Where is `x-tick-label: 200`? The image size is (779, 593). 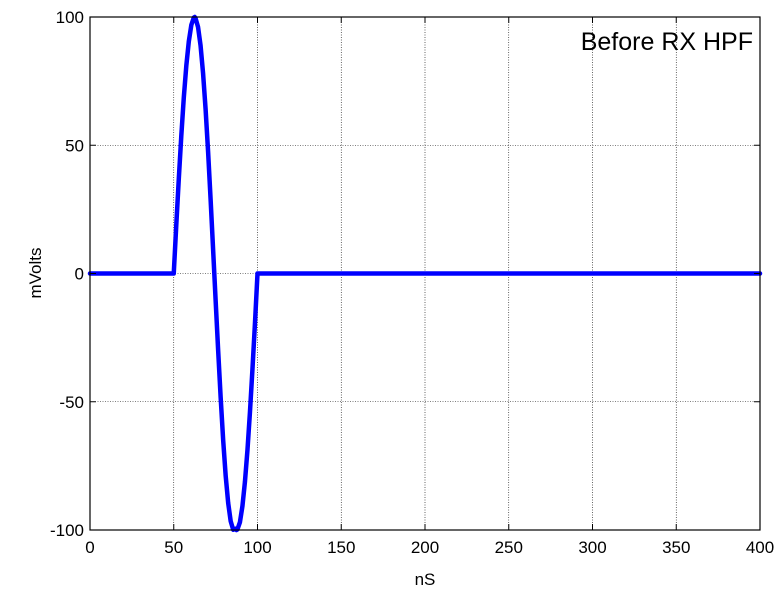 x-tick-label: 200 is located at coordinates (425, 547).